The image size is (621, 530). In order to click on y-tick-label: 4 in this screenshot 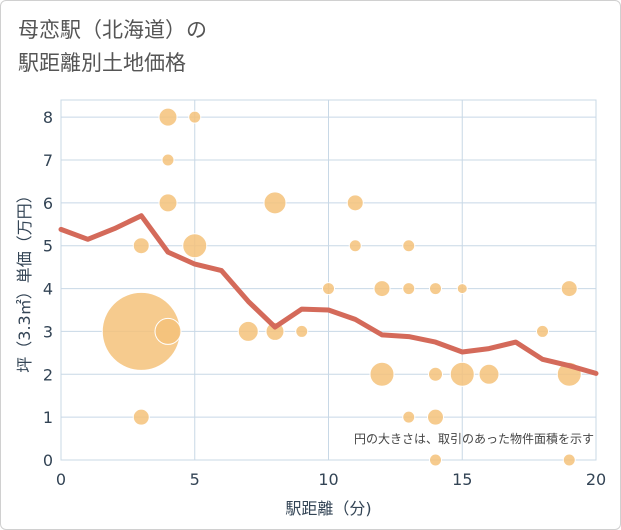, I will do `click(48, 289)`.